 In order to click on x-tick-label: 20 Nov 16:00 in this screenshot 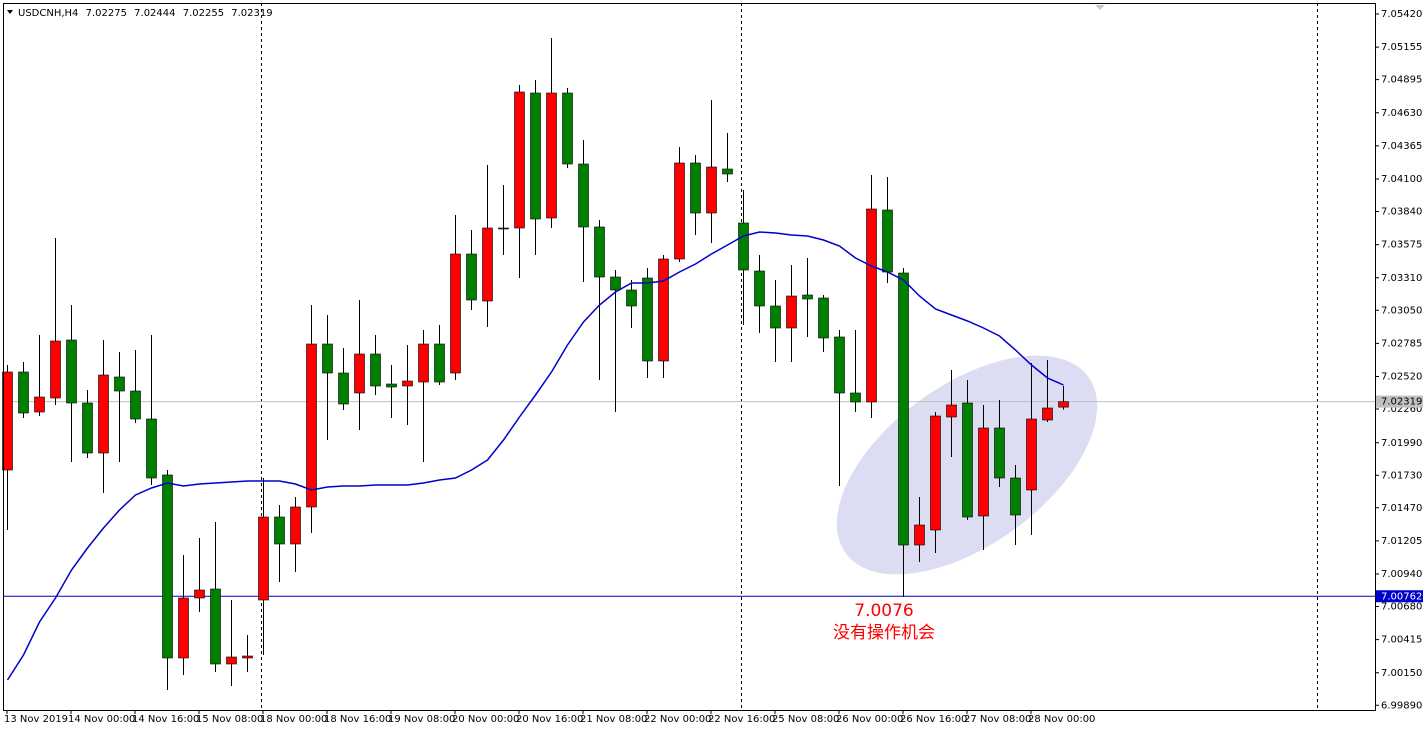, I will do `click(549, 719)`.